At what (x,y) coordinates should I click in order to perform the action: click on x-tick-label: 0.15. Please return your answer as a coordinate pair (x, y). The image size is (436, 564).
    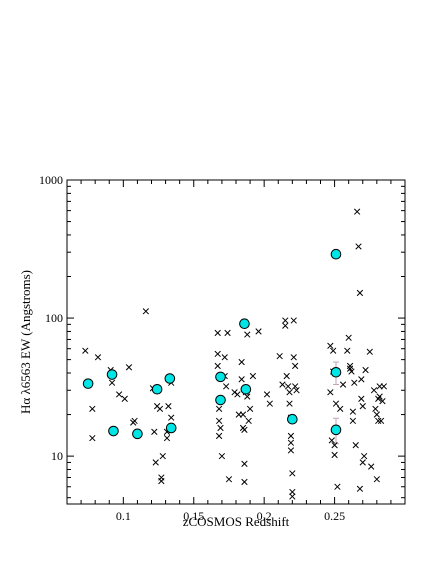
    Looking at the image, I should click on (193, 516).